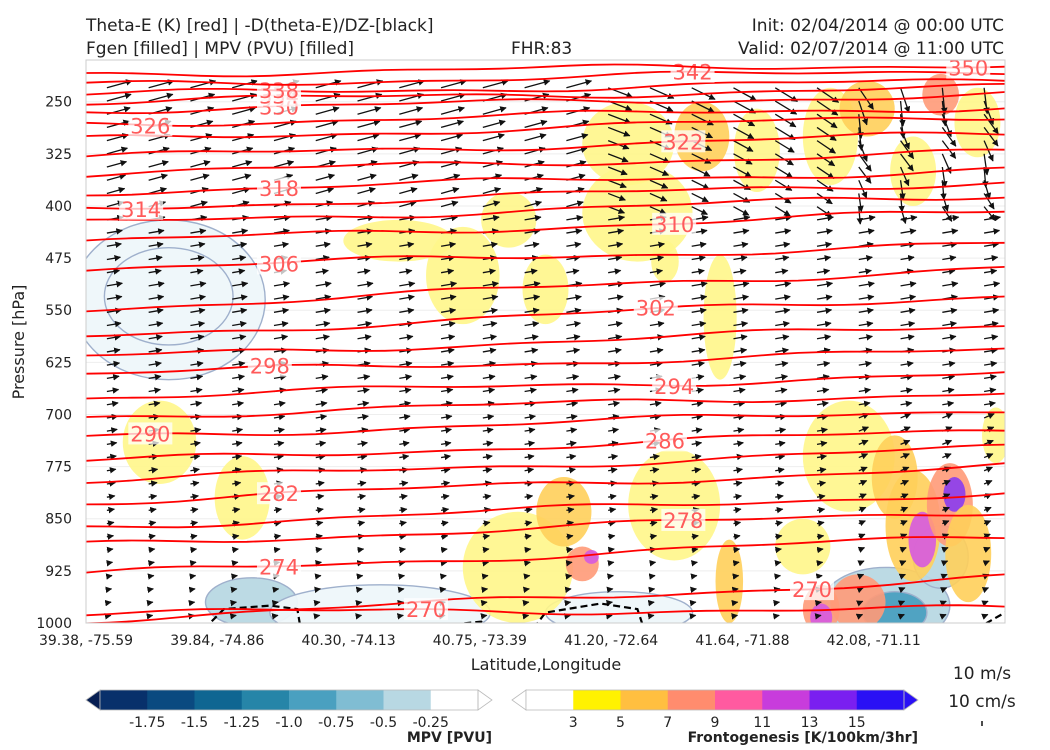 The height and width of the screenshot is (750, 1050). I want to click on colorbar-tick-label: -1.25, so click(242, 723).